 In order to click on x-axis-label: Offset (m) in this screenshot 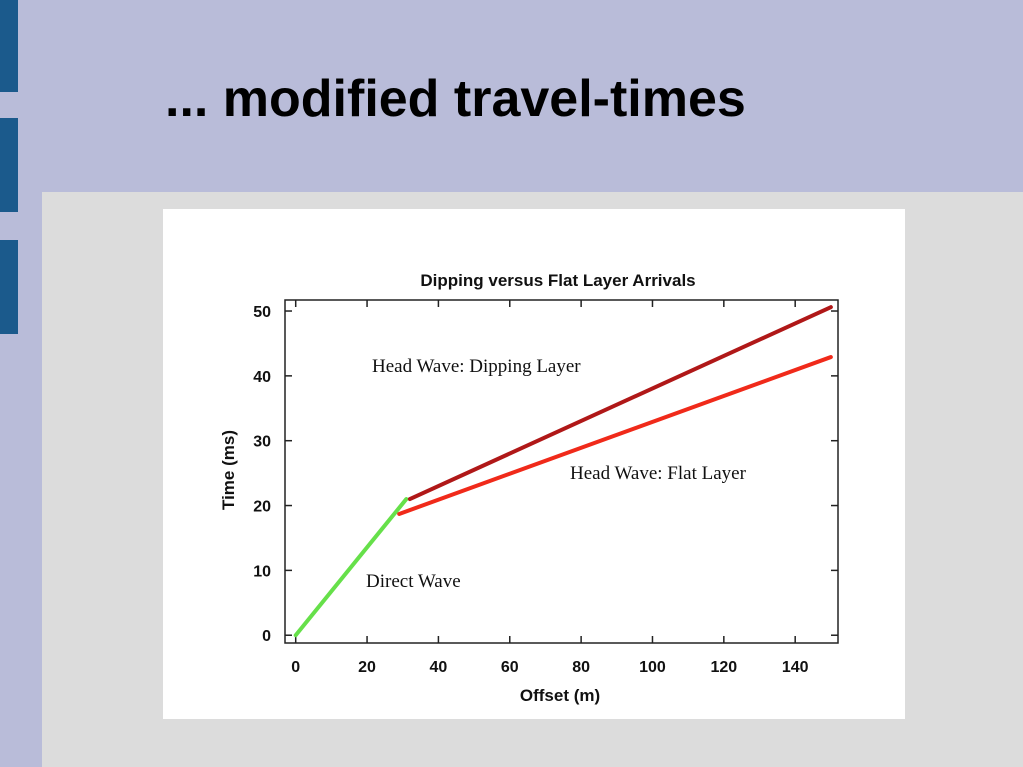, I will do `click(560, 695)`.